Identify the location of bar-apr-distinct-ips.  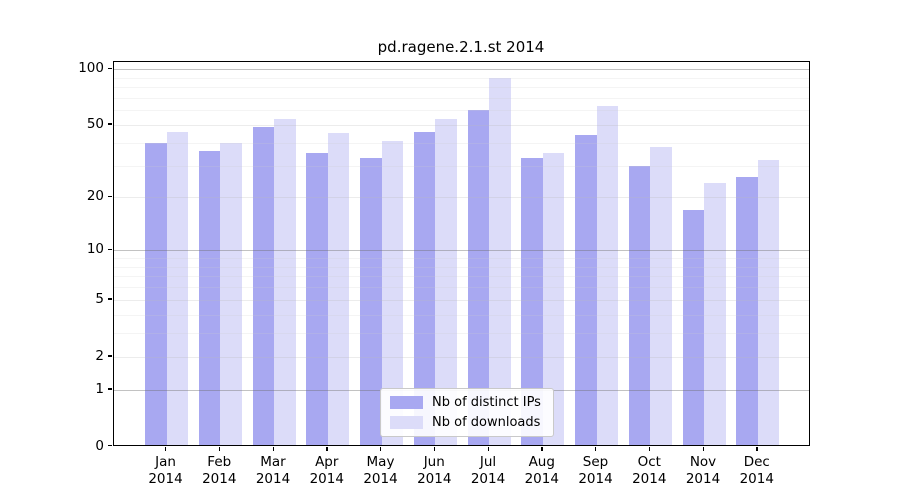
(317, 299).